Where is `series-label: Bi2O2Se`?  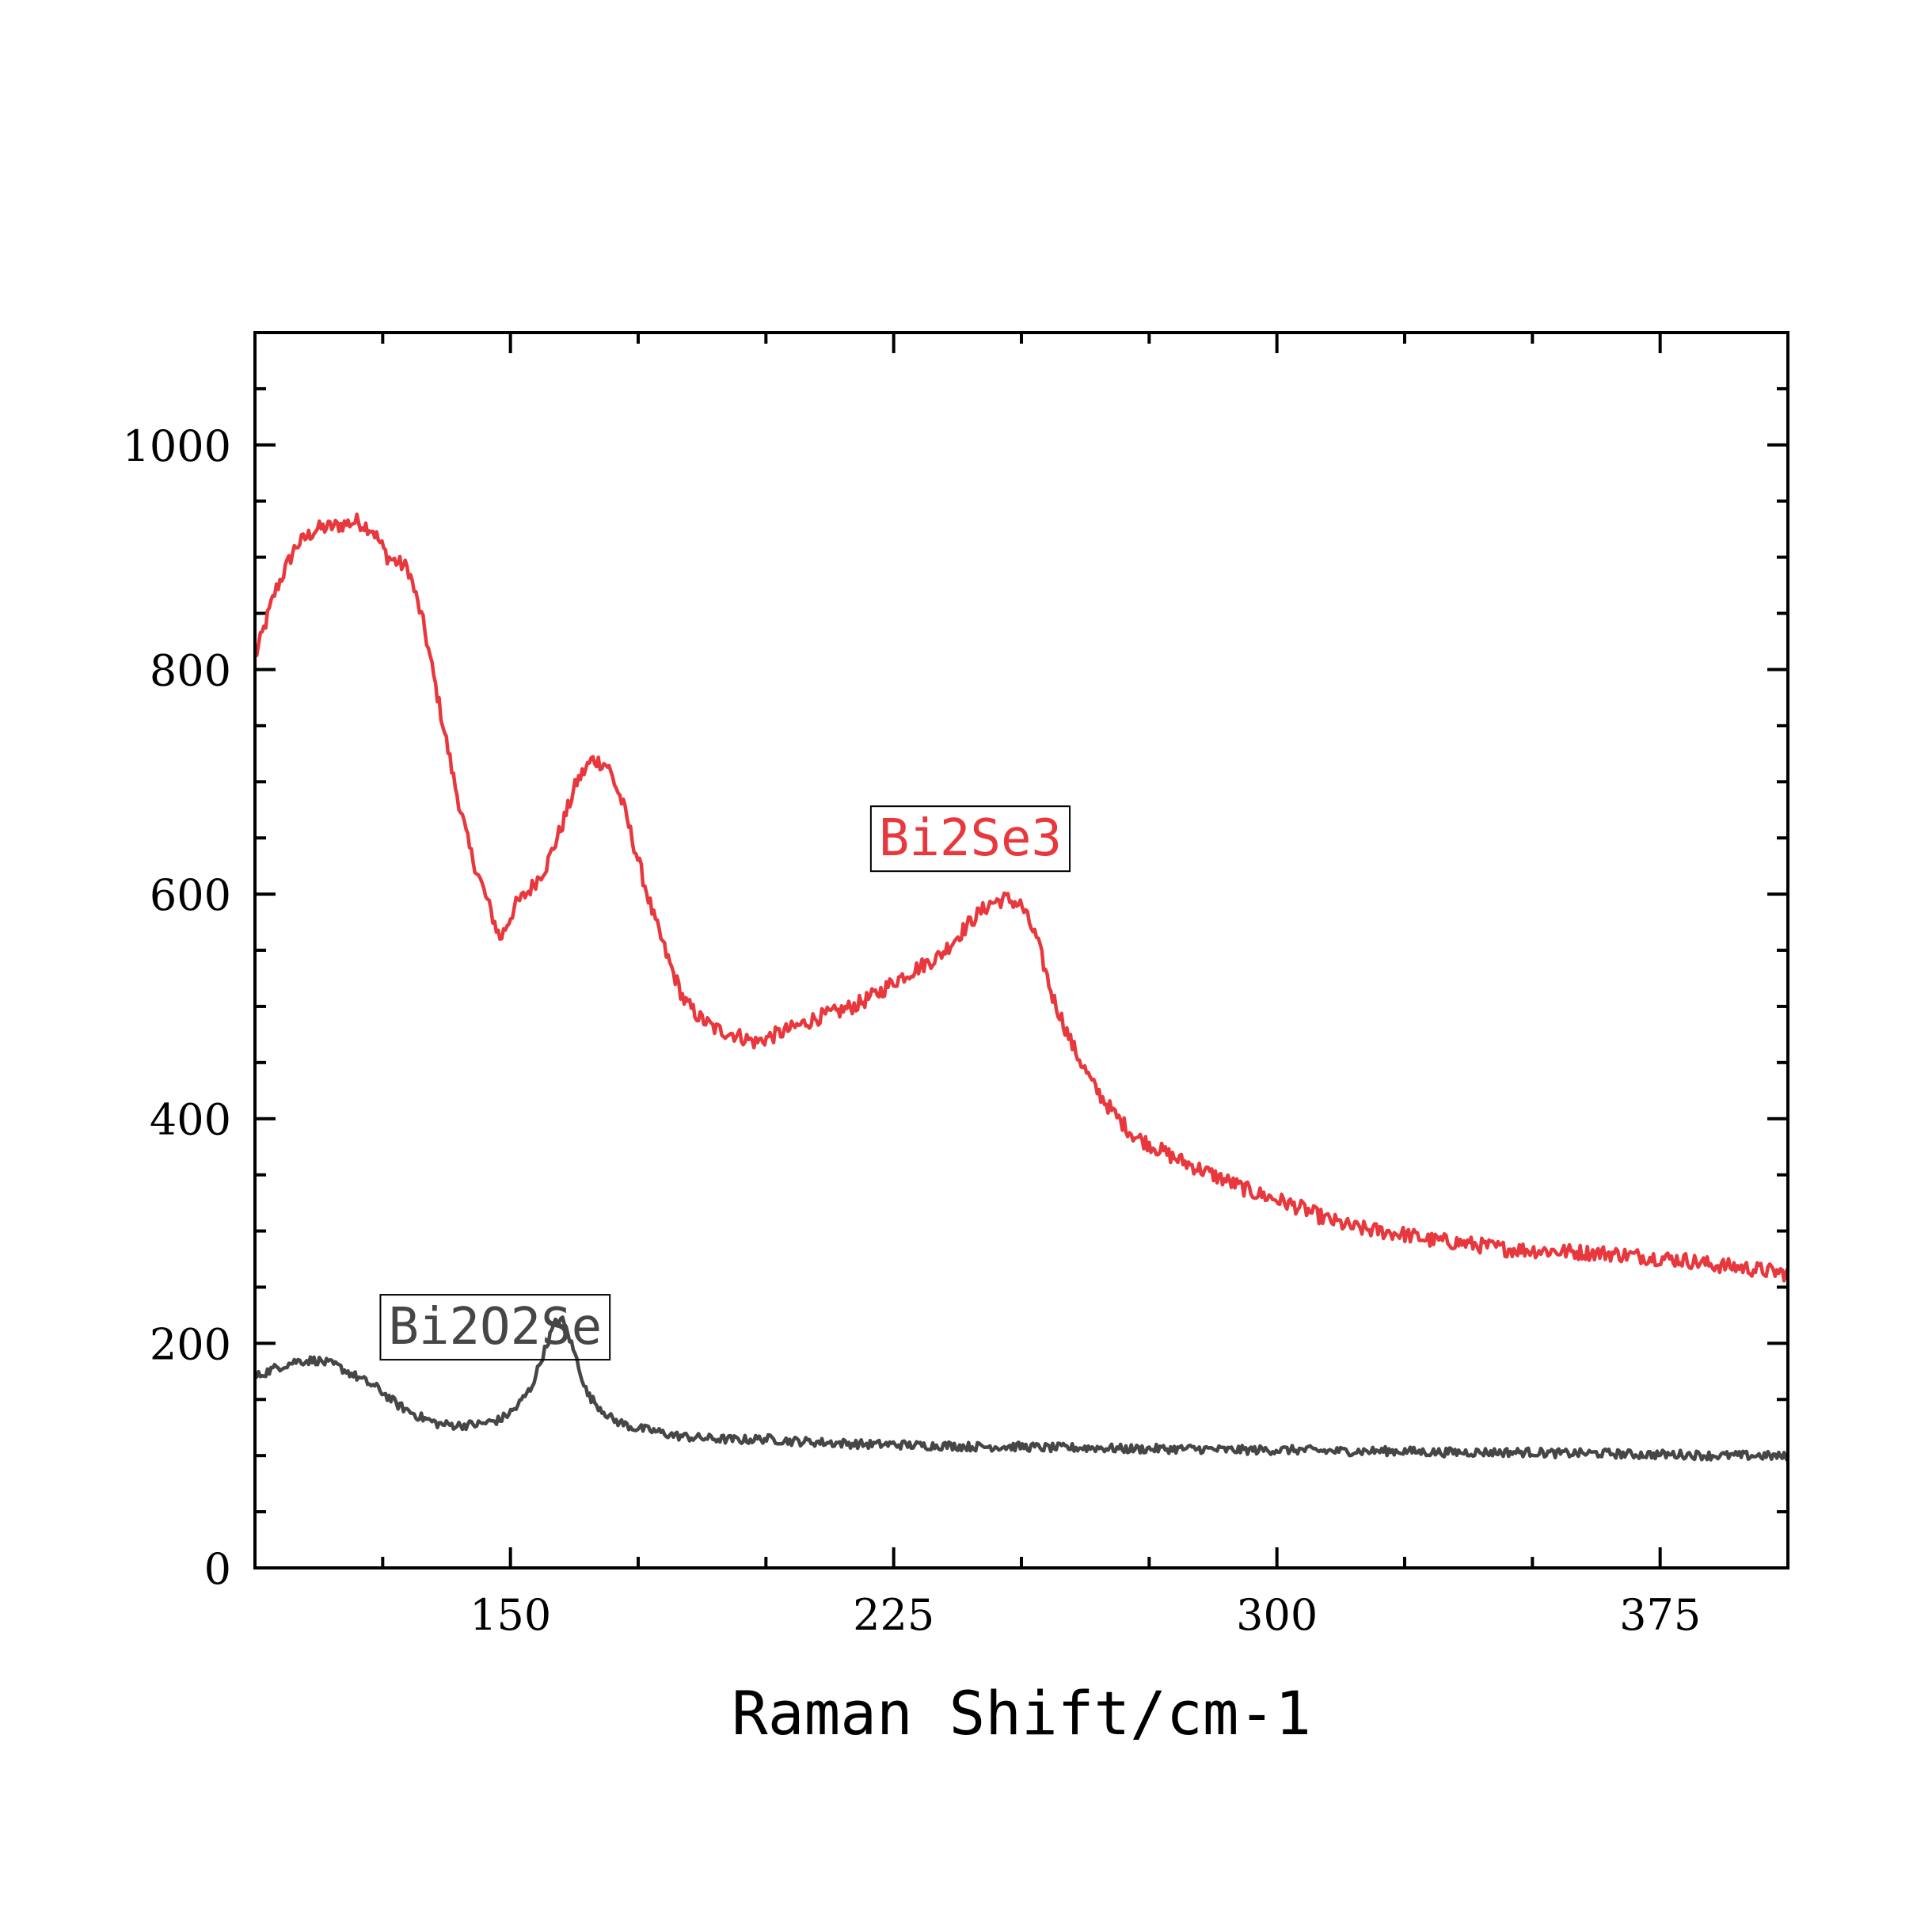
series-label: Bi2O2Se is located at coordinates (495, 1327).